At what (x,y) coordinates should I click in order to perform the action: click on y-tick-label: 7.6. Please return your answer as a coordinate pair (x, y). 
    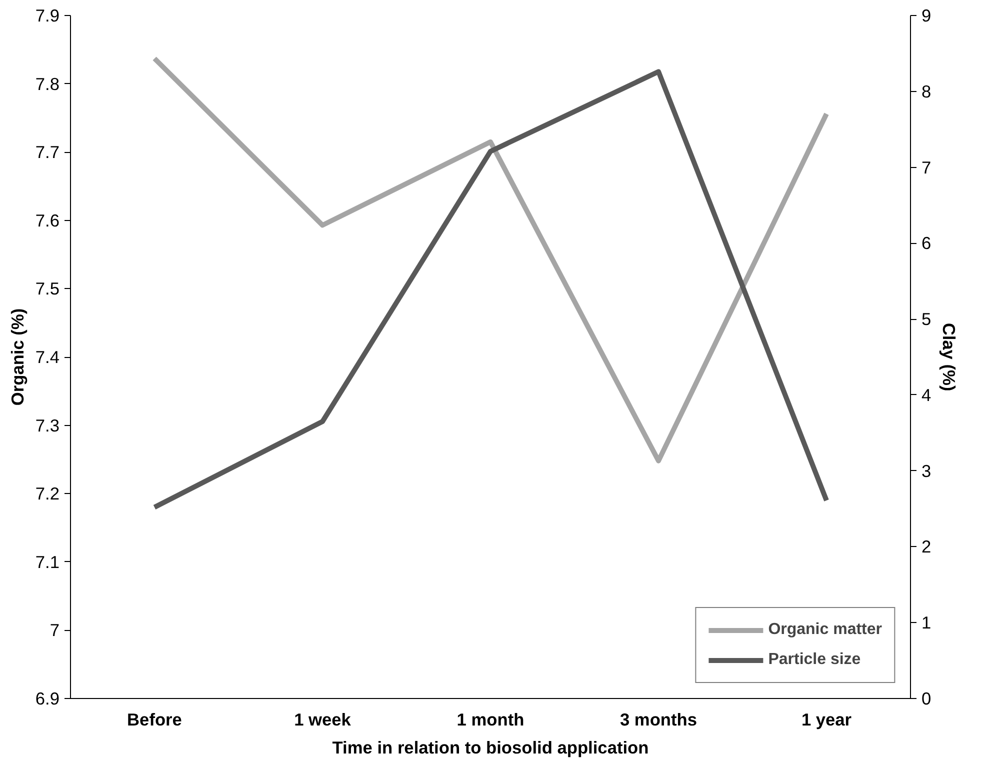
    Looking at the image, I should click on (47, 220).